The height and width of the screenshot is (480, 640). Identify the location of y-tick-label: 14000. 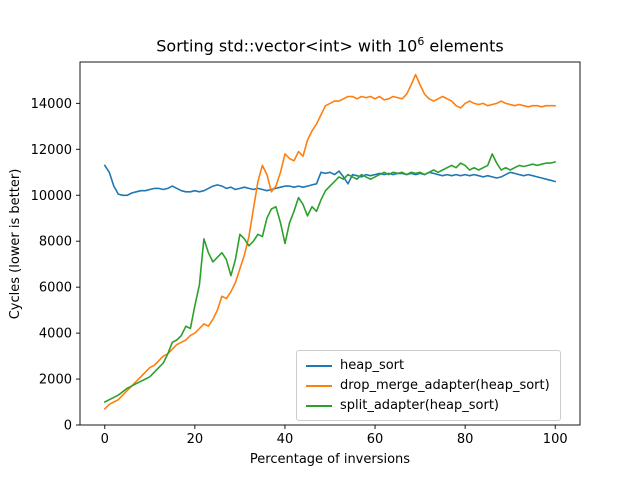
(51, 104).